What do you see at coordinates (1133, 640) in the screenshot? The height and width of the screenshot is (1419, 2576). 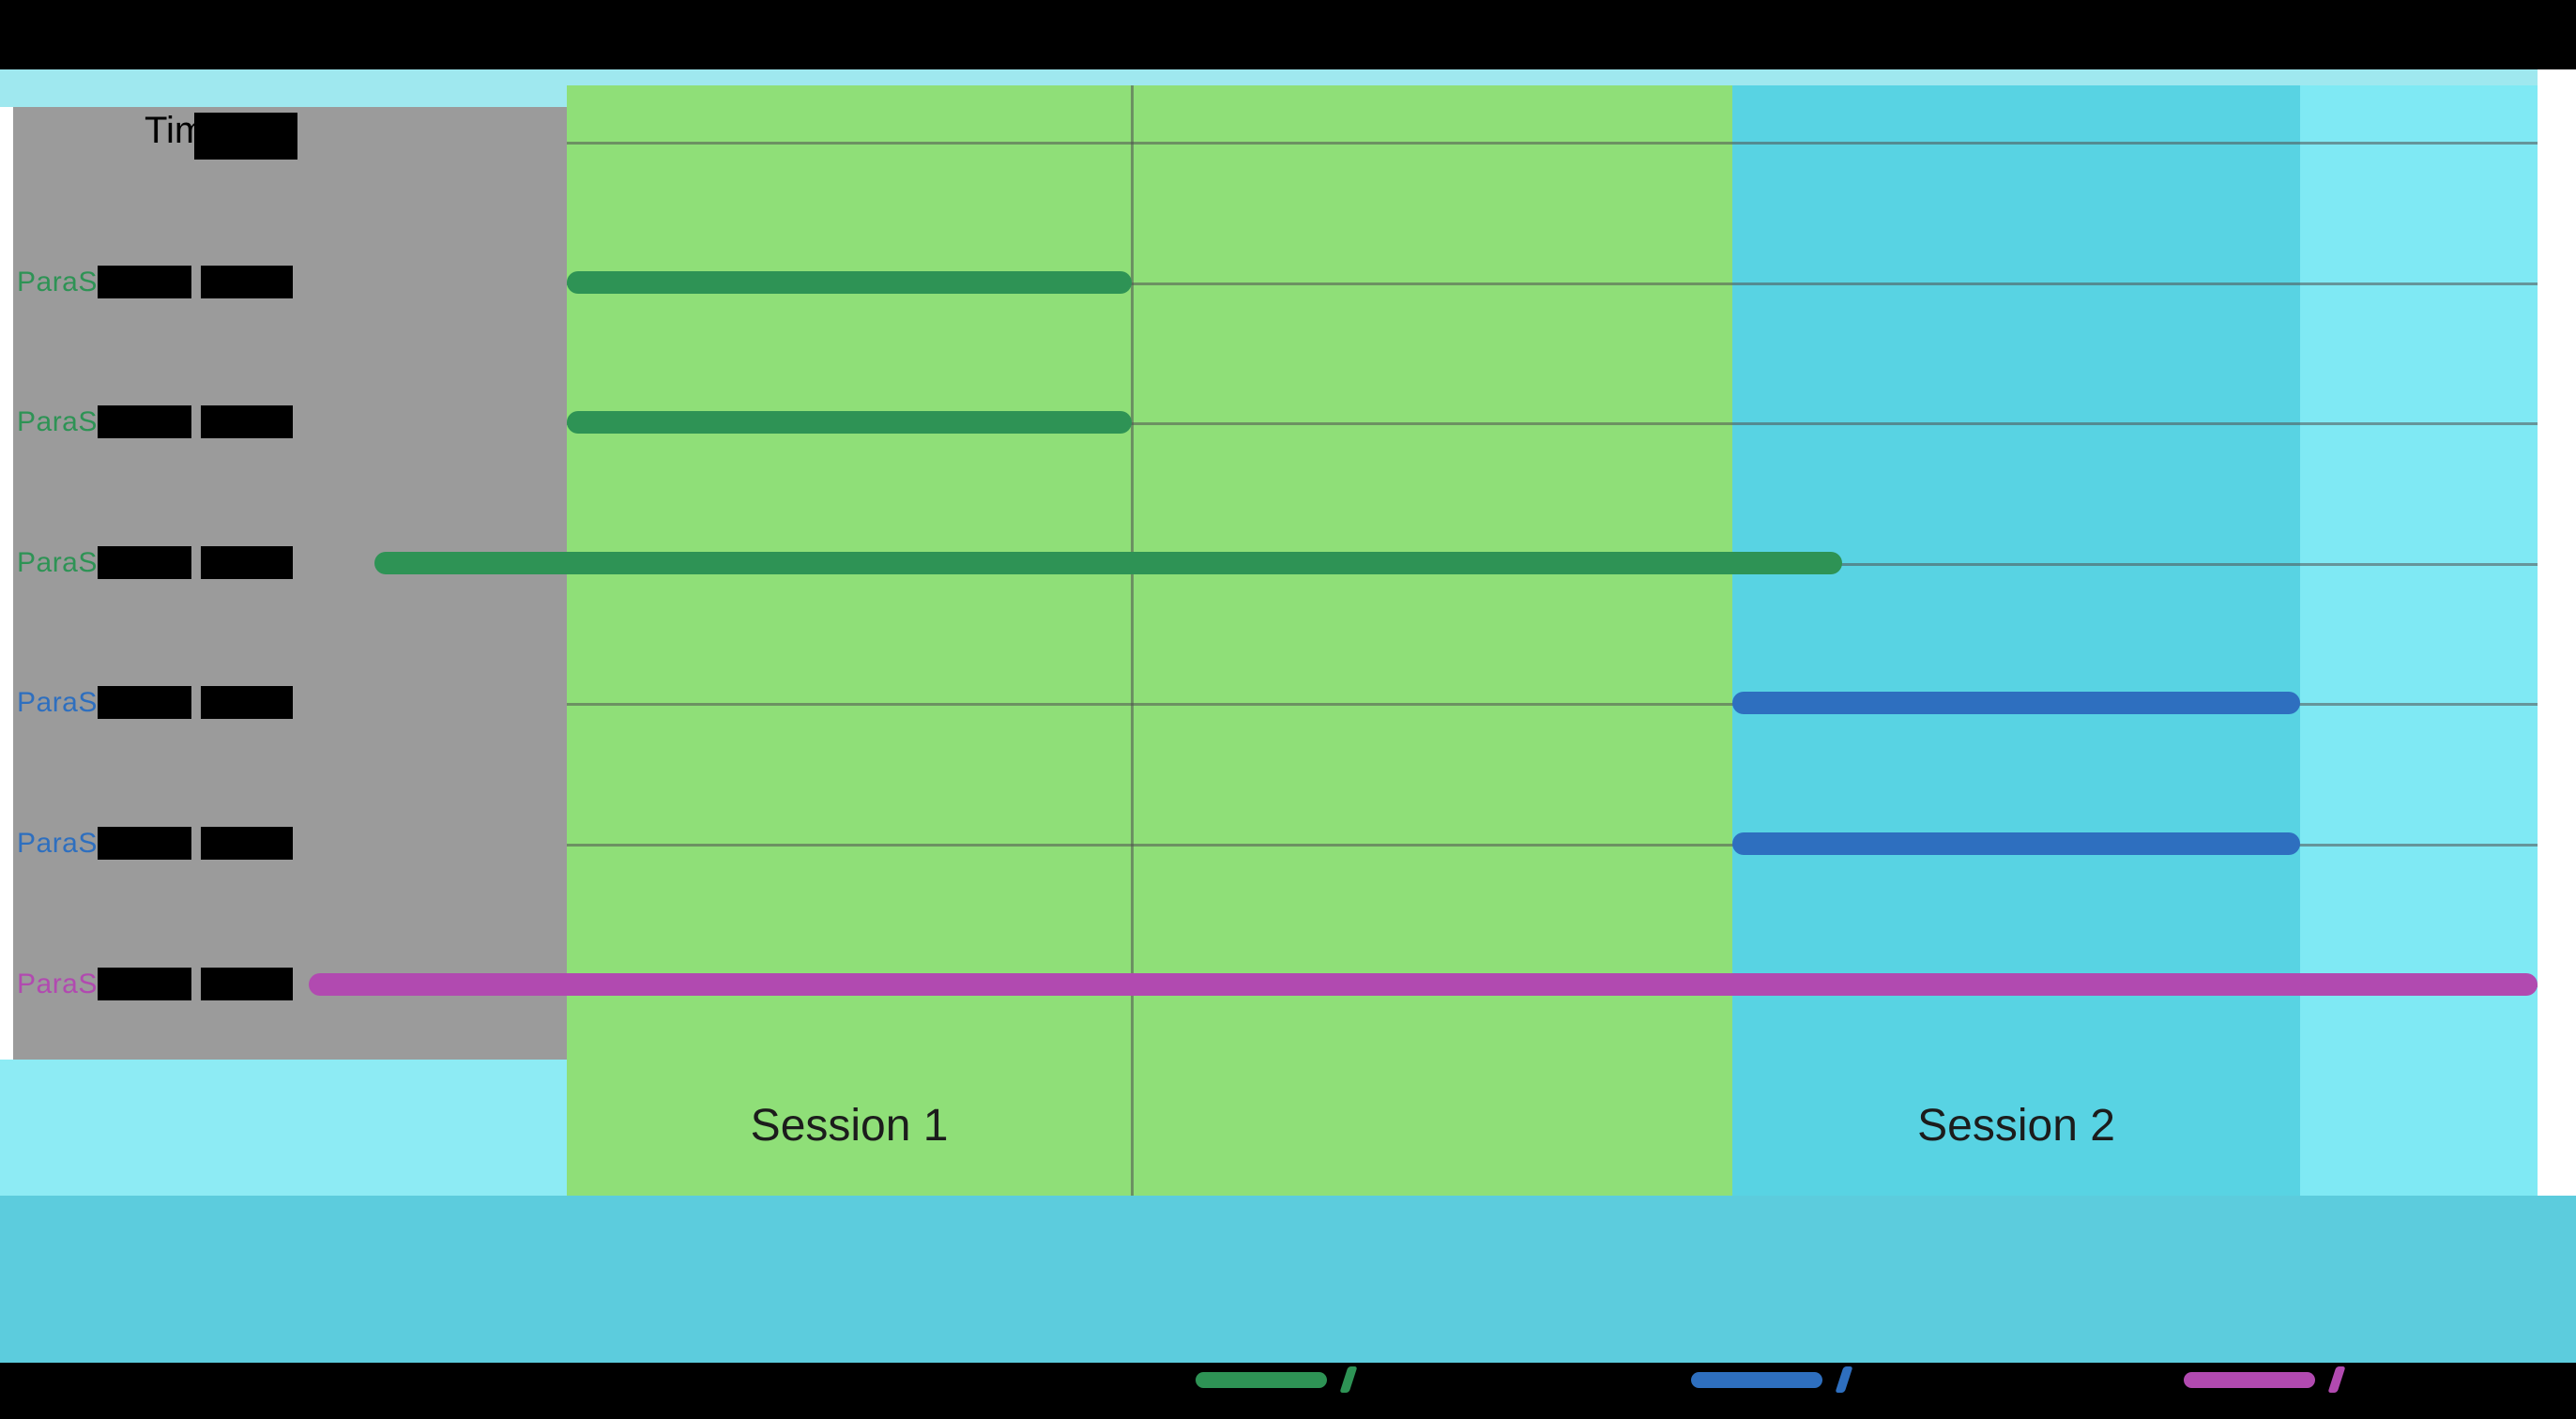 I see `gridline-vertical` at bounding box center [1133, 640].